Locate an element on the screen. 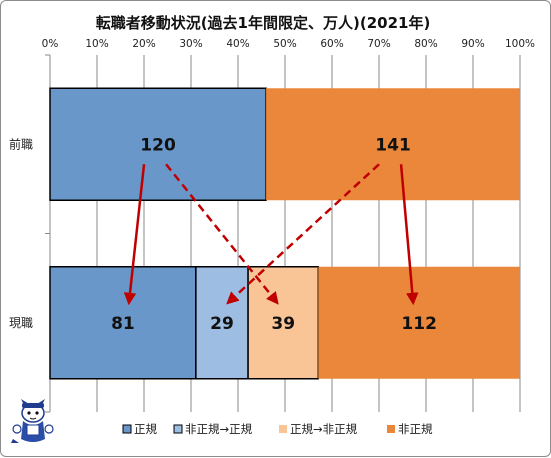 The image size is (551, 458). x-tick-label: 70% is located at coordinates (378, 44).